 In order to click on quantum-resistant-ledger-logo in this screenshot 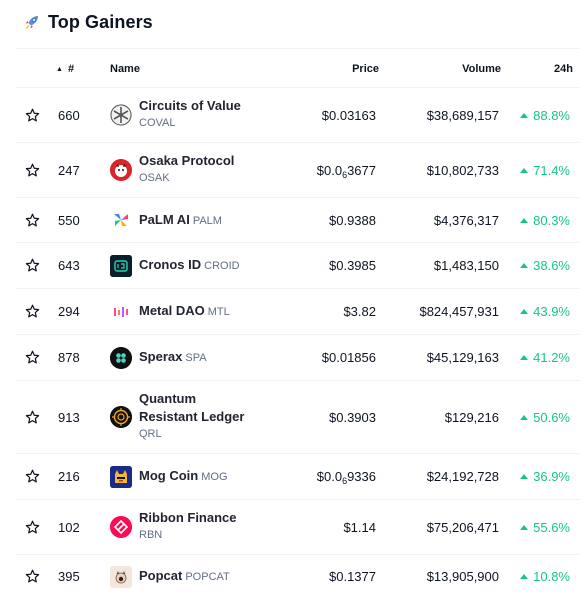, I will do `click(121, 417)`.